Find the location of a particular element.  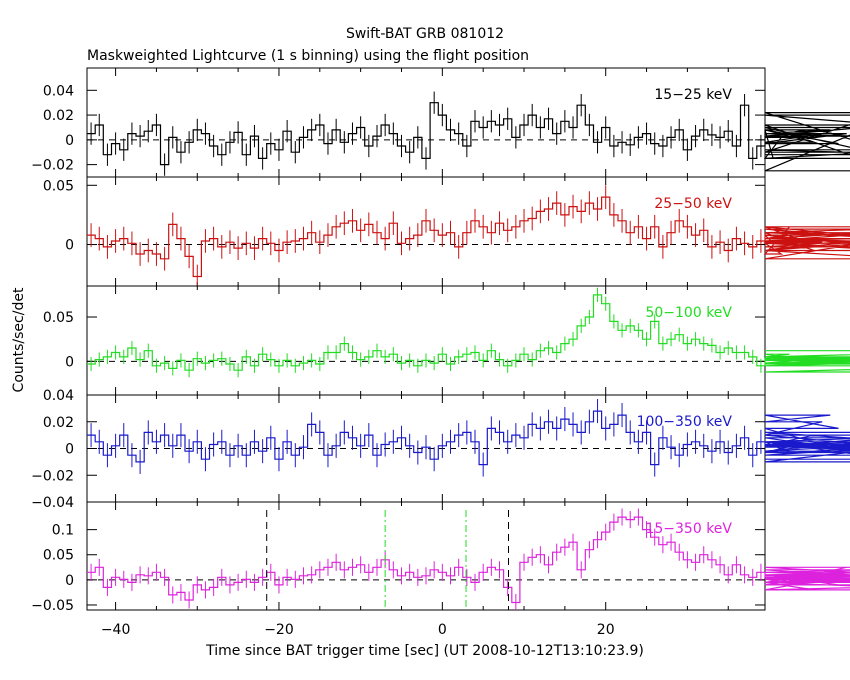

band-label: 15−25 keV is located at coordinates (693, 95).